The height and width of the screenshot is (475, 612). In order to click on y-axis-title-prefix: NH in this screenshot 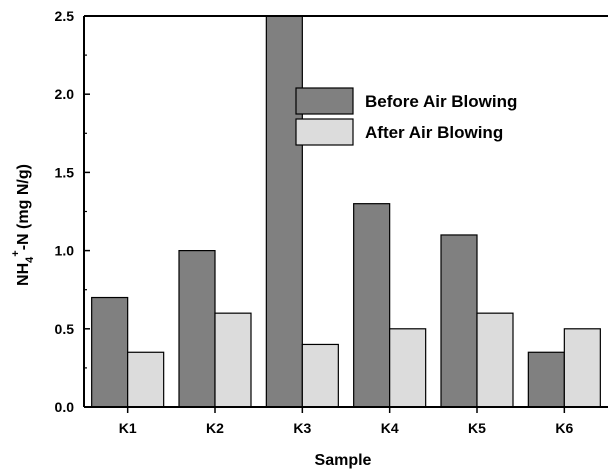, I will do `click(23, 274)`.